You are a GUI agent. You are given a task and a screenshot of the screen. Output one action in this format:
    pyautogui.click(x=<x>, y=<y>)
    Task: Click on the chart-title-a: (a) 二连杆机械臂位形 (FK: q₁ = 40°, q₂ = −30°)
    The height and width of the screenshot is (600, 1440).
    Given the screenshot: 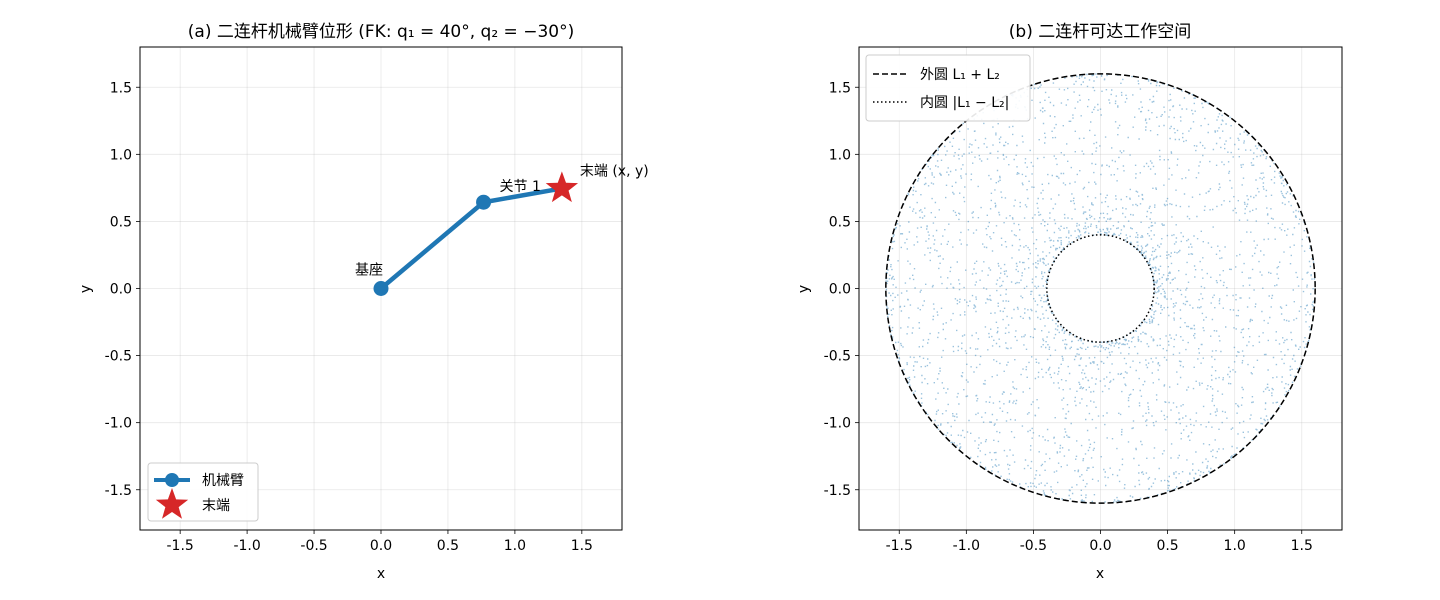 What is the action you would take?
    pyautogui.click(x=381, y=32)
    